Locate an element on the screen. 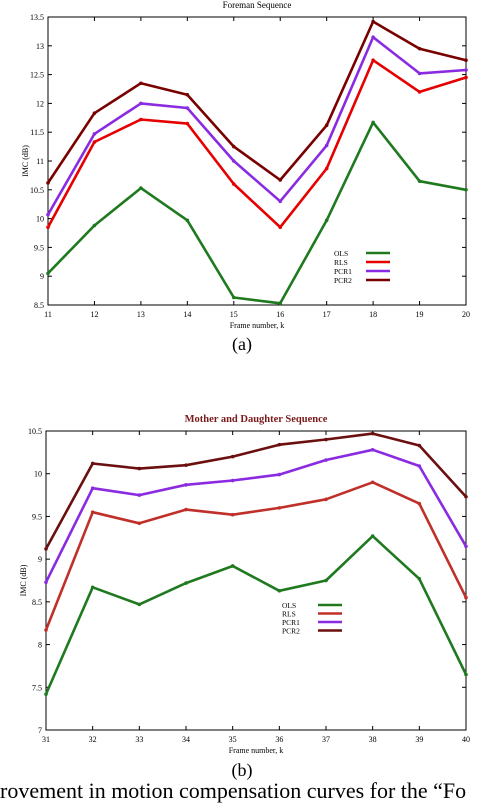 This screenshot has height=804, width=484. y-tick-label: 11 is located at coordinates (40, 161).